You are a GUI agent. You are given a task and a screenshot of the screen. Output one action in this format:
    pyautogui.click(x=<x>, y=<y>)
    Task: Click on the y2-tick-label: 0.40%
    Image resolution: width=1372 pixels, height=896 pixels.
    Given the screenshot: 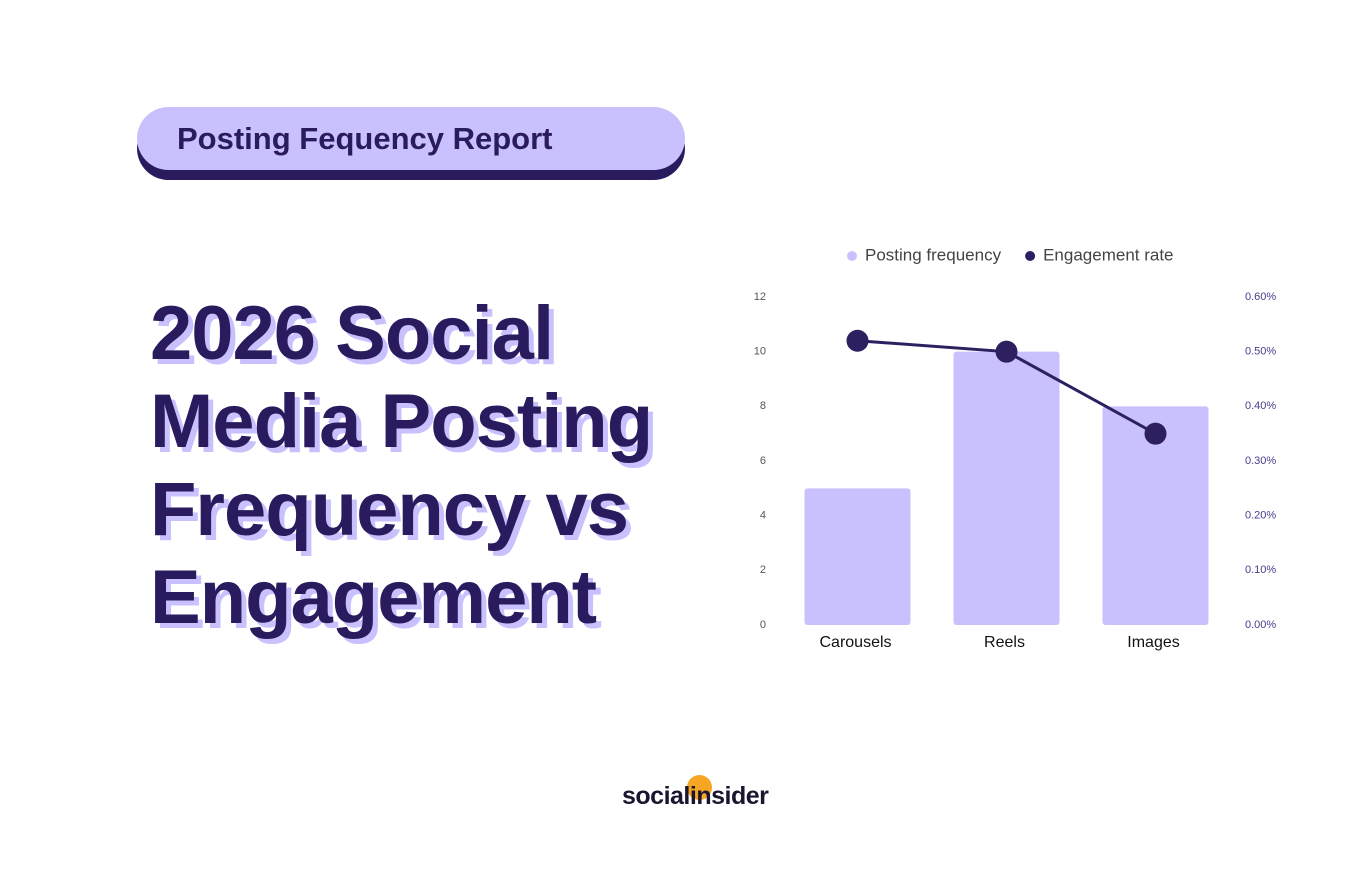 What is the action you would take?
    pyautogui.click(x=1260, y=406)
    